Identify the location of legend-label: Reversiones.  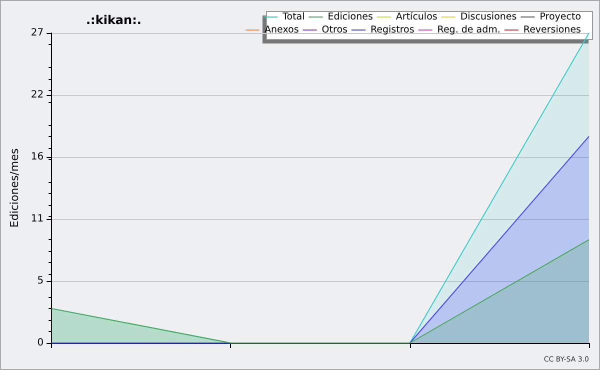
(552, 30).